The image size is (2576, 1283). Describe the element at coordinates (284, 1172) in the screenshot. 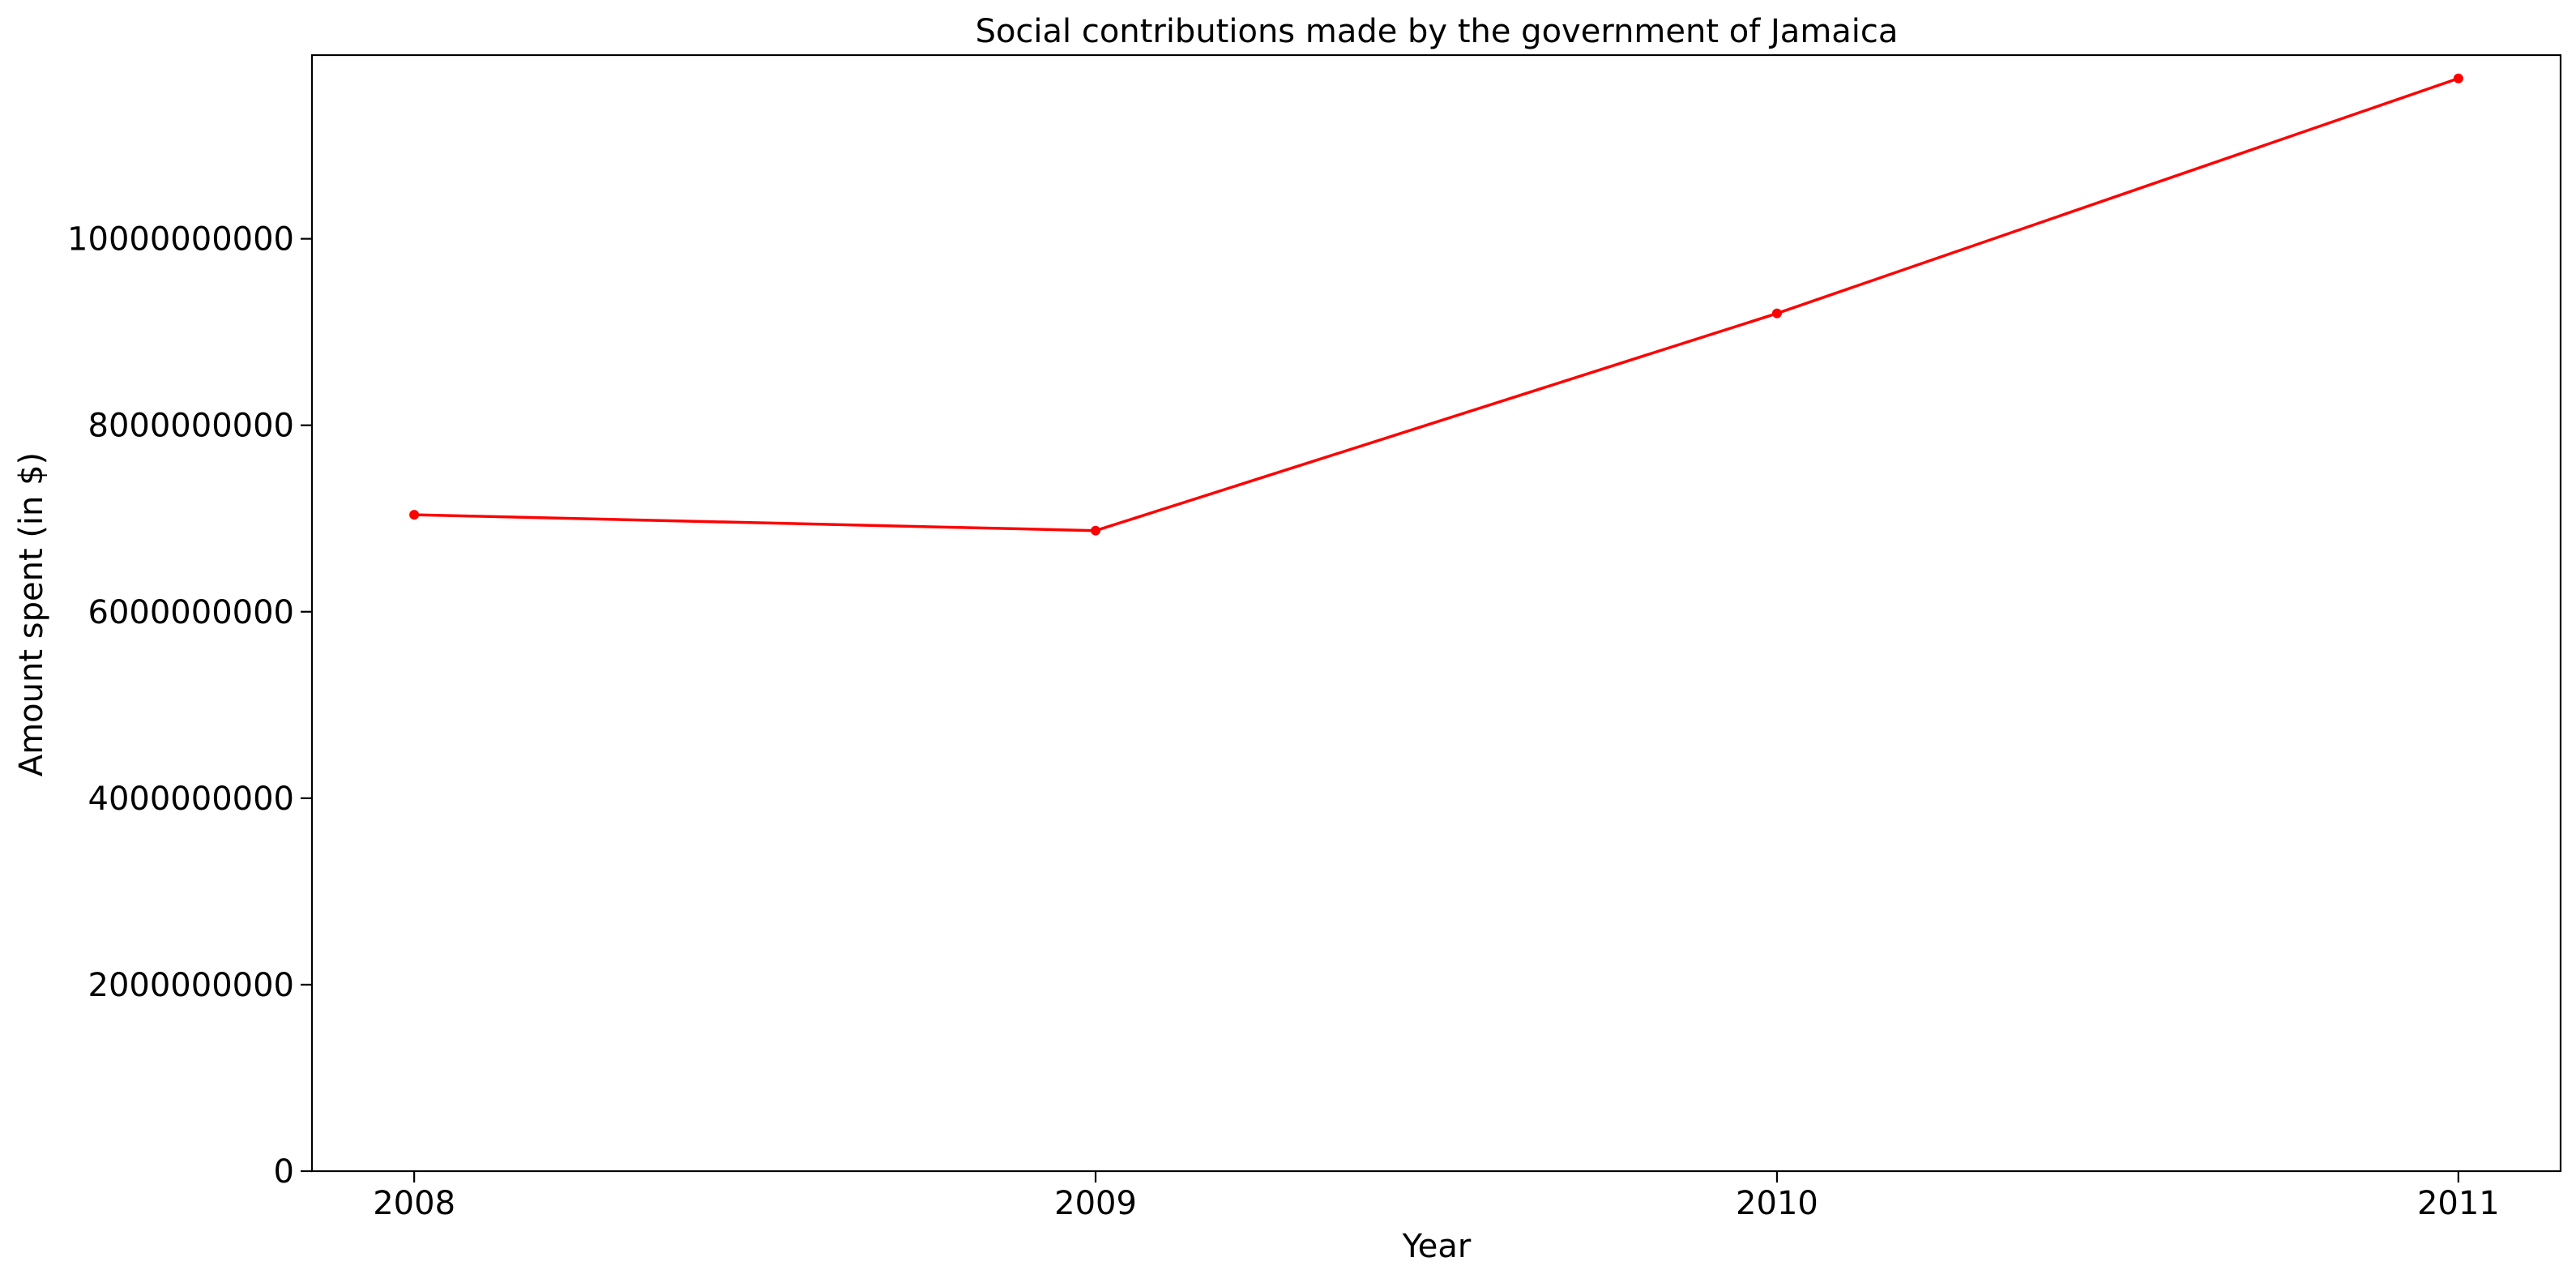

I see `y-tick-label: 0` at that location.